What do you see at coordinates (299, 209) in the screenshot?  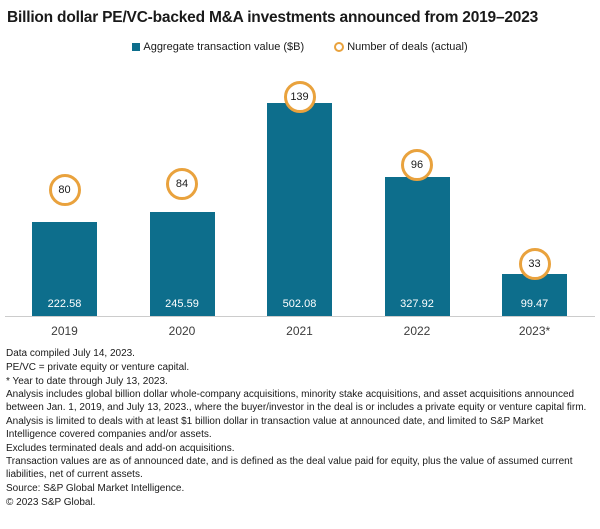 I see `bar-2021` at bounding box center [299, 209].